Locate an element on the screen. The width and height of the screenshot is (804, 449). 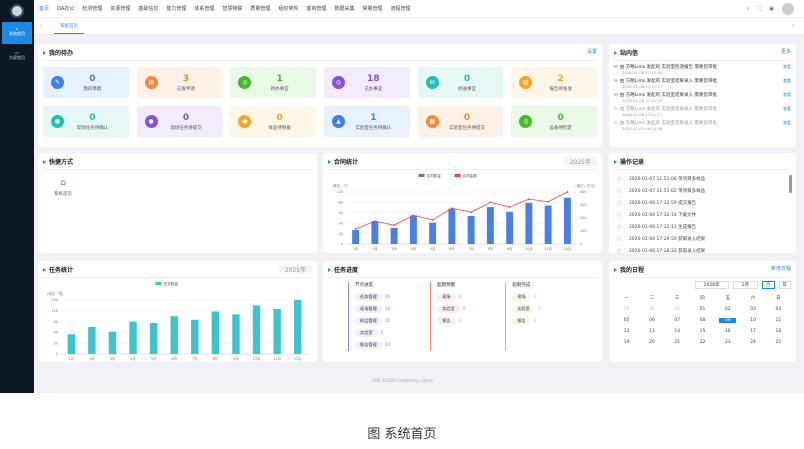
todo-count: 0 is located at coordinates (92, 117).